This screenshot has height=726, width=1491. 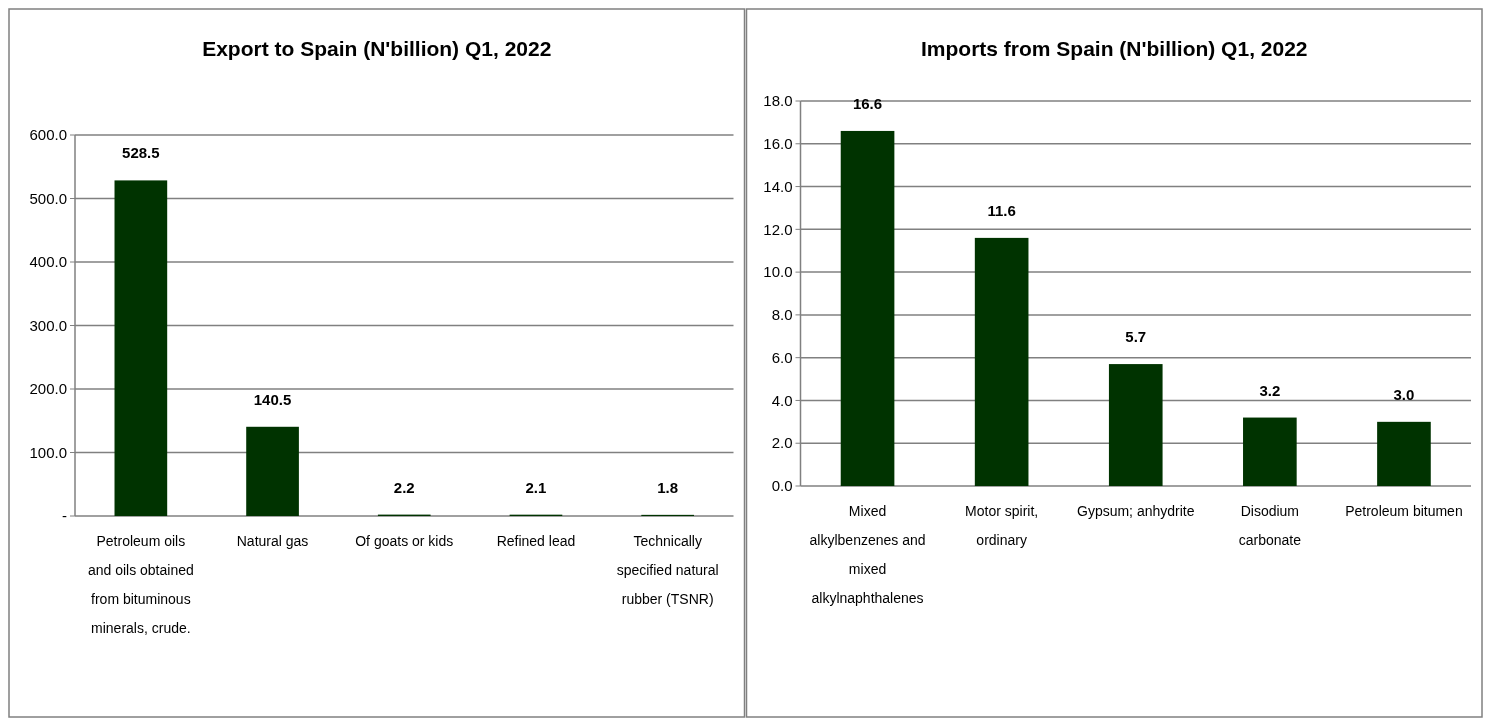 I want to click on x-tick-label: Petroleum bitumen, so click(x=1404, y=511).